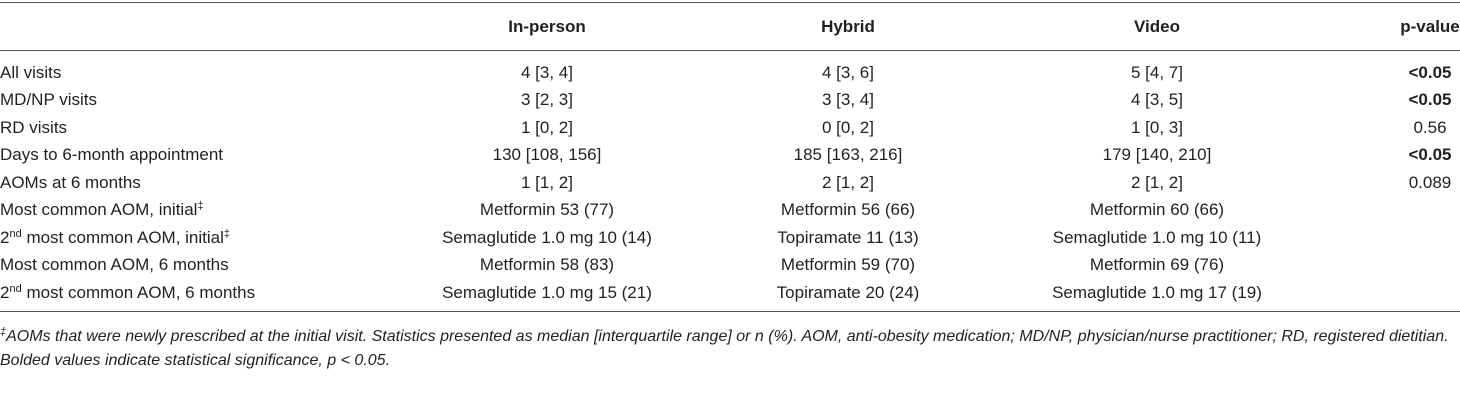 The height and width of the screenshot is (404, 1460). Describe the element at coordinates (730, 128) in the screenshot. I see `table-row: RD visits 1 [0, 2] 0 [0, 2] 1 [0, 3] 0.56` at that location.